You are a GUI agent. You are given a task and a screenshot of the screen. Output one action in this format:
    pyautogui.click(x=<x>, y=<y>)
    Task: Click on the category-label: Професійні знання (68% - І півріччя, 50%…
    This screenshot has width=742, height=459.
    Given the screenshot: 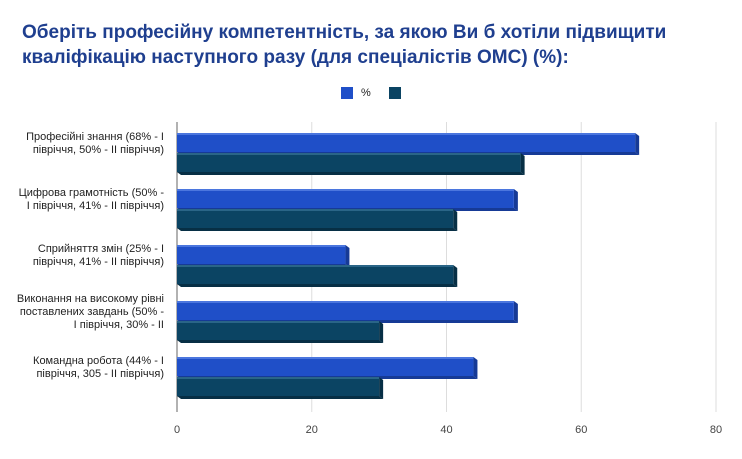 What is the action you would take?
    pyautogui.click(x=95, y=143)
    